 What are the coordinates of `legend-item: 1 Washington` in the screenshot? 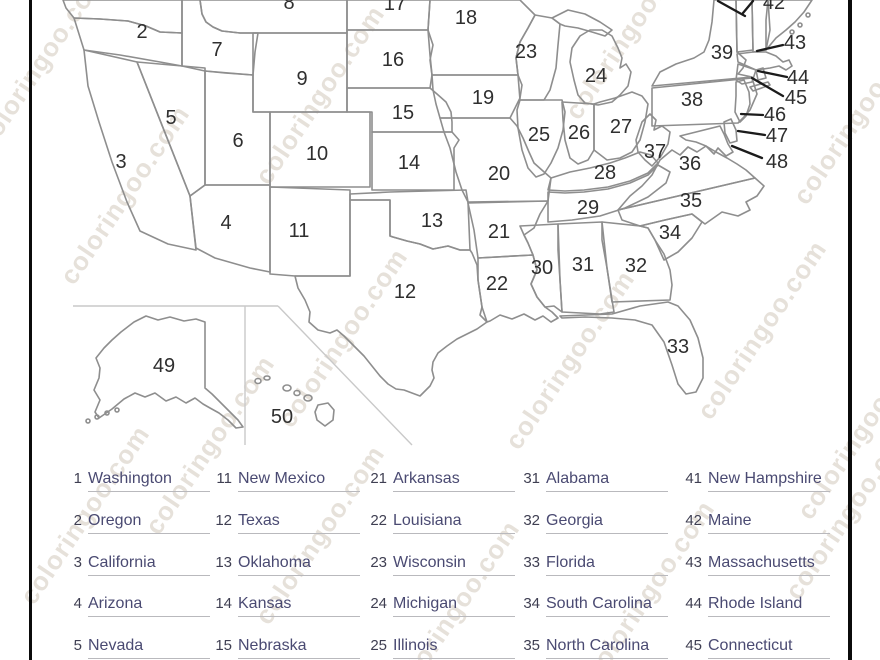 It's located at (137, 481).